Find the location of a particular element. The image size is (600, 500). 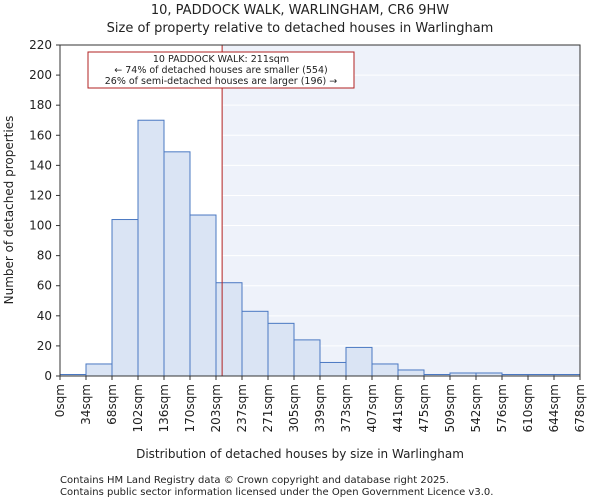

x-tick-label: 271sqm is located at coordinates (268, 408).